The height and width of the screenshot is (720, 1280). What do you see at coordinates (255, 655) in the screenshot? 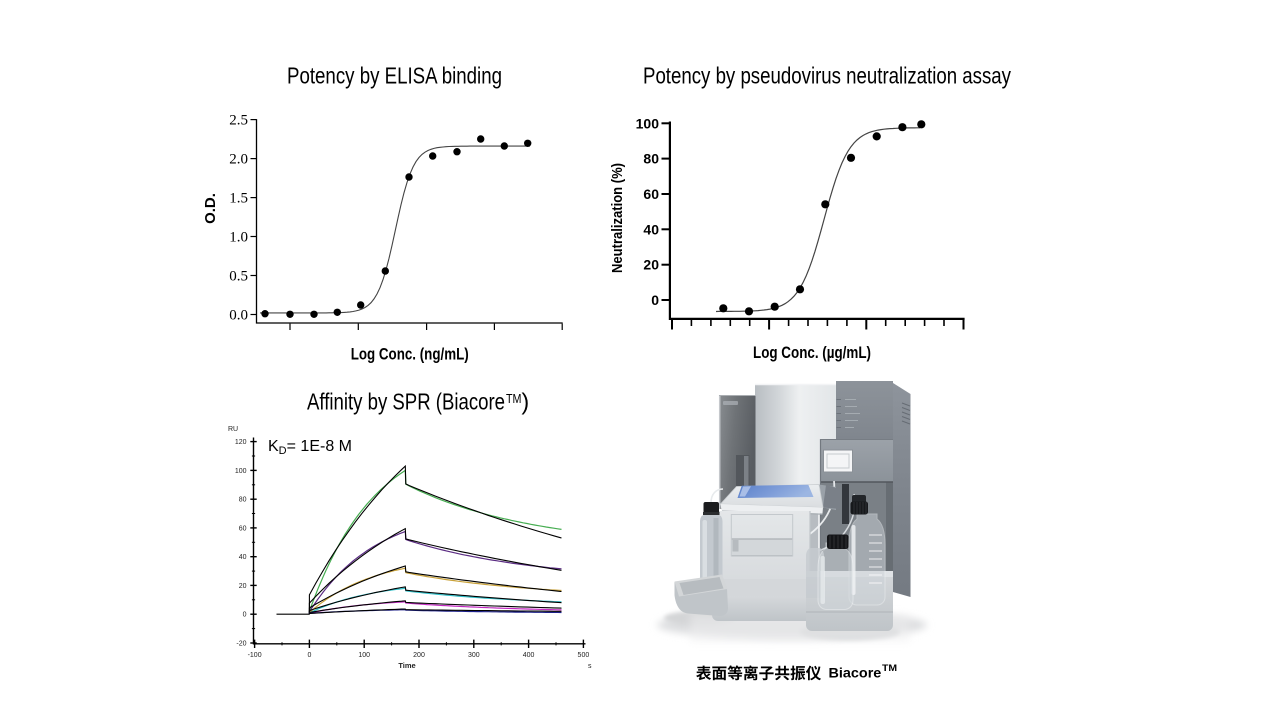
I see `svg-text: -100` at bounding box center [255, 655].